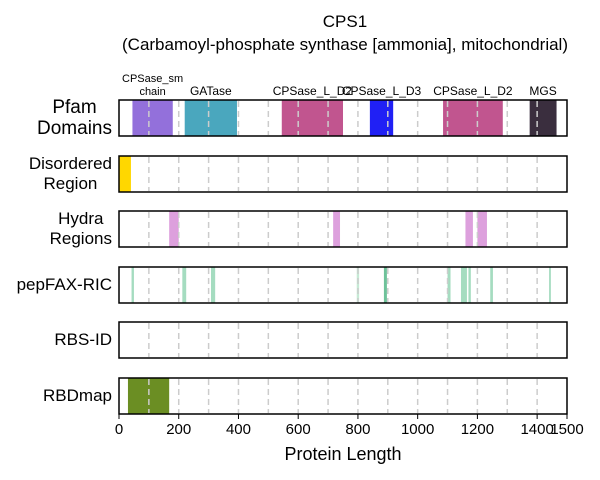  Describe the element at coordinates (298, 429) in the screenshot. I see `x-tick-label: 600` at that location.